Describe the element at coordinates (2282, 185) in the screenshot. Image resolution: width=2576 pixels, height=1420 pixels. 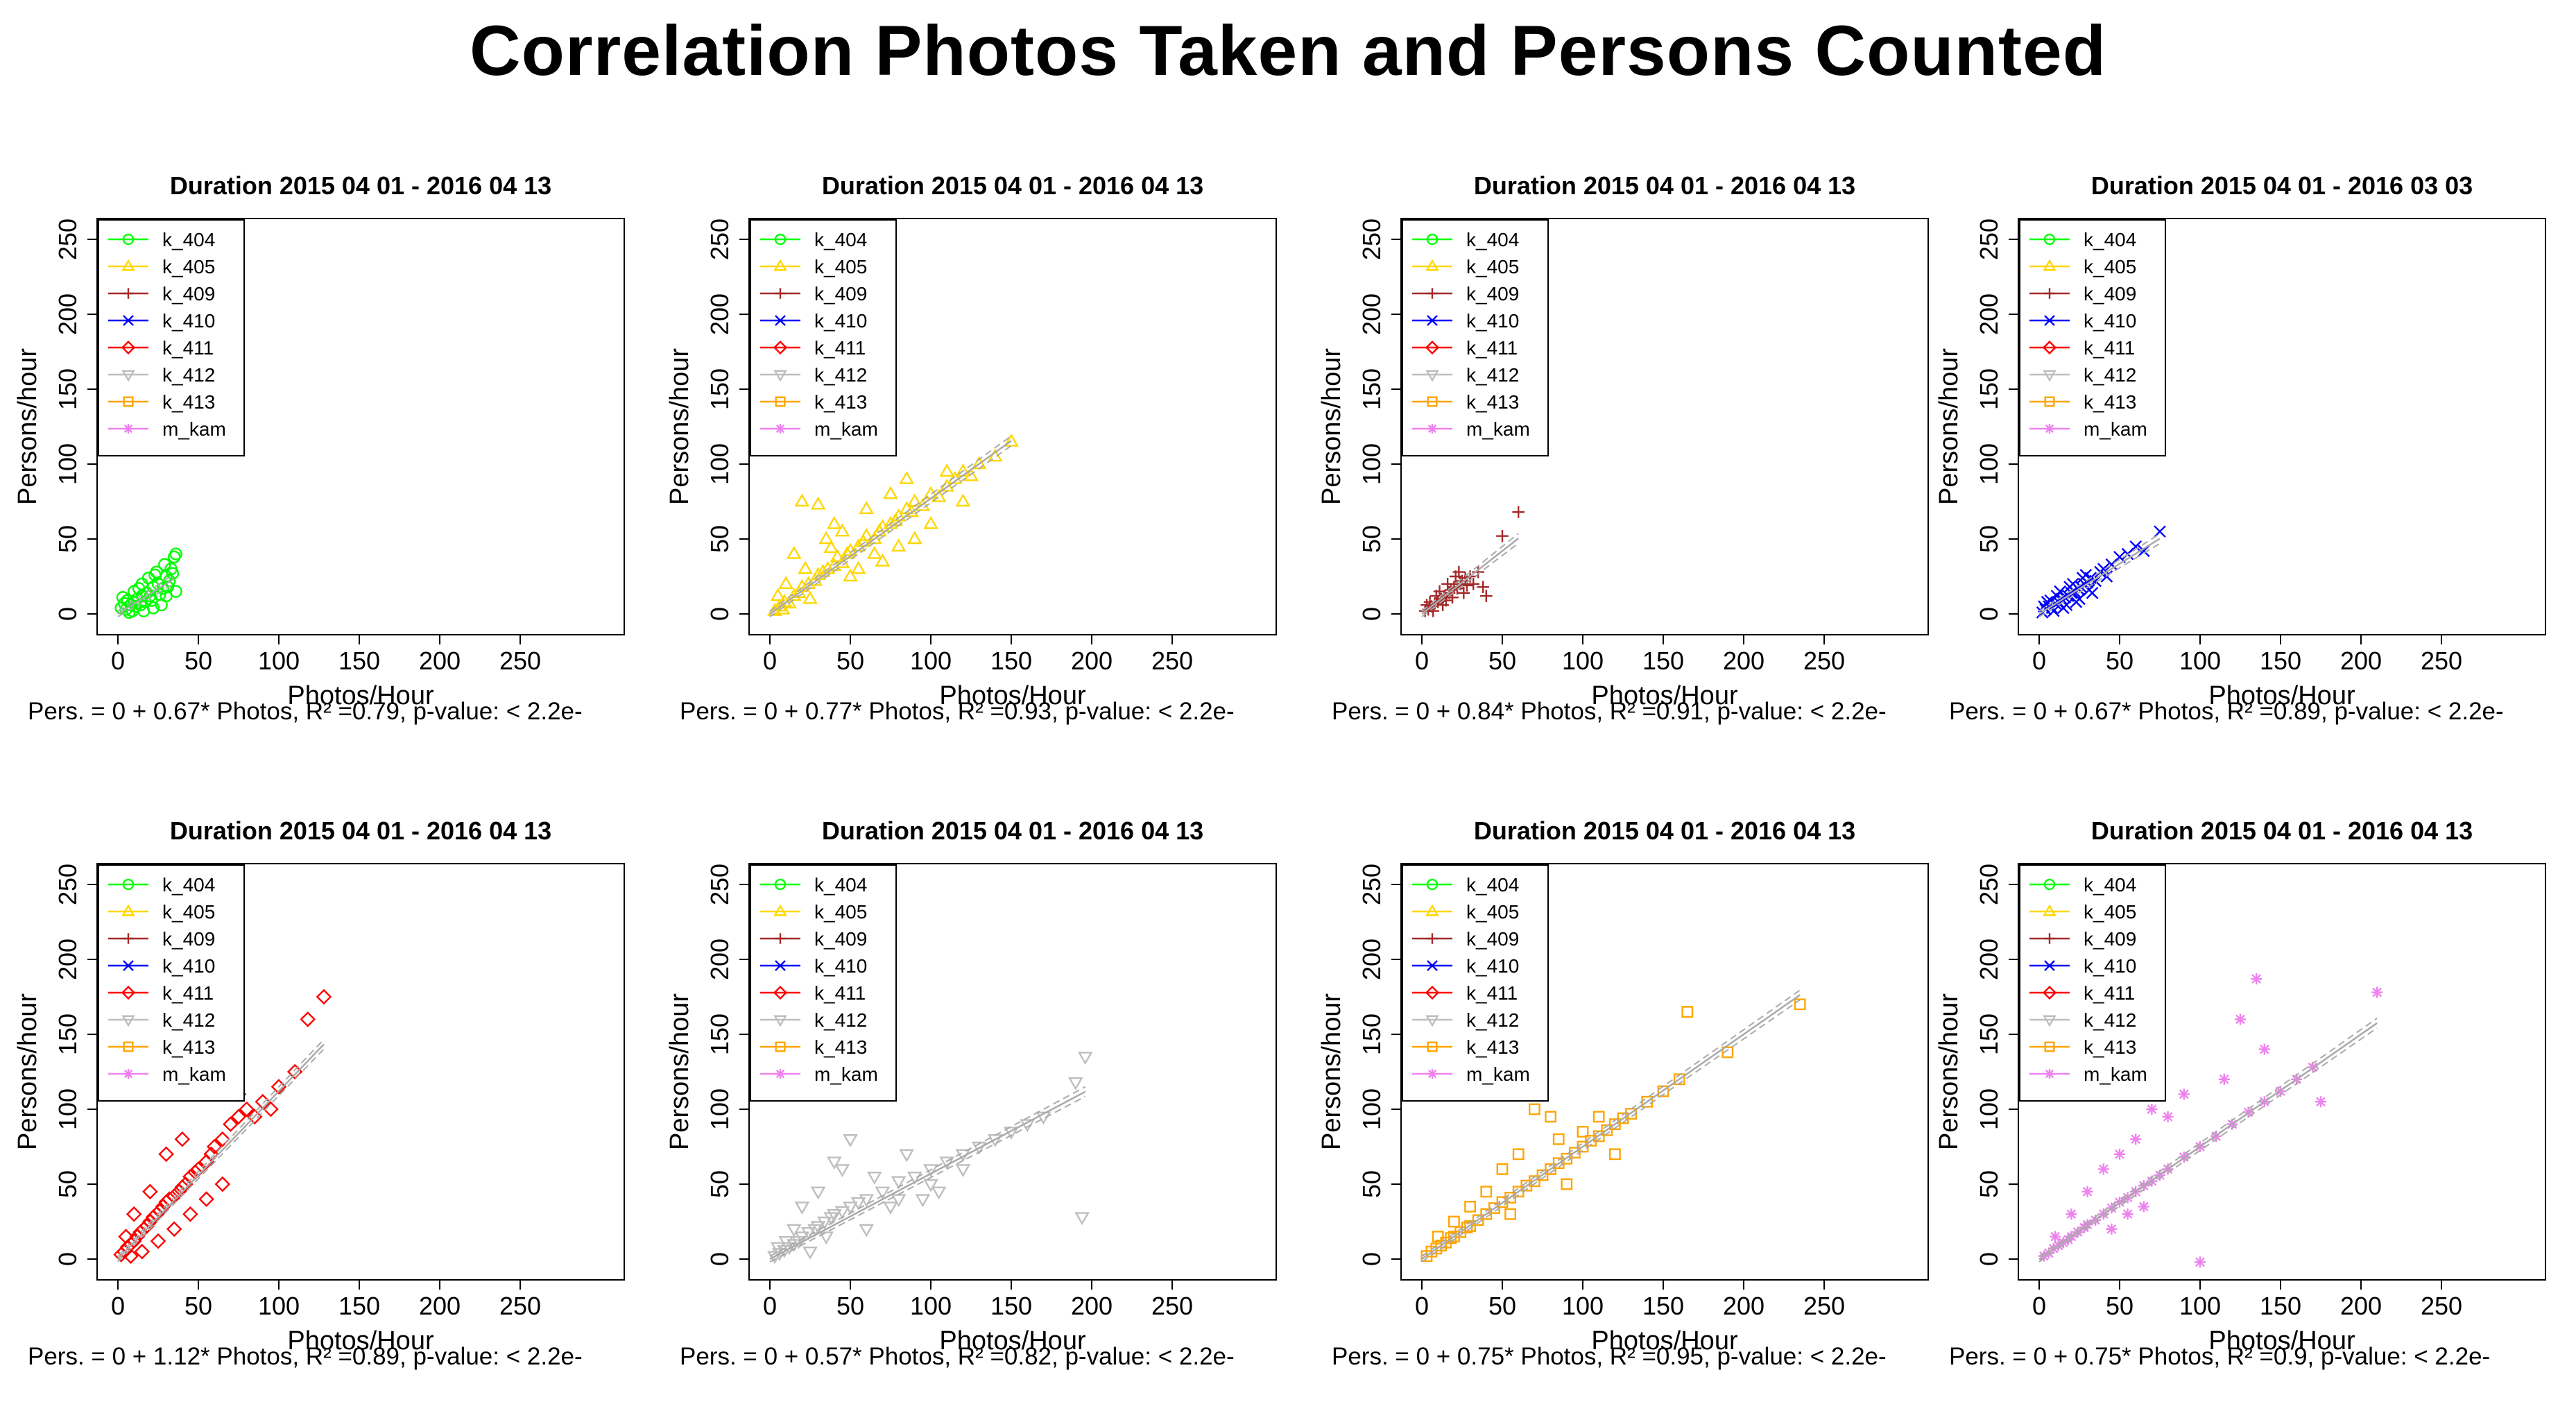
I see `panel-title: Duration 2015 04 01 - 2016 03 03` at that location.